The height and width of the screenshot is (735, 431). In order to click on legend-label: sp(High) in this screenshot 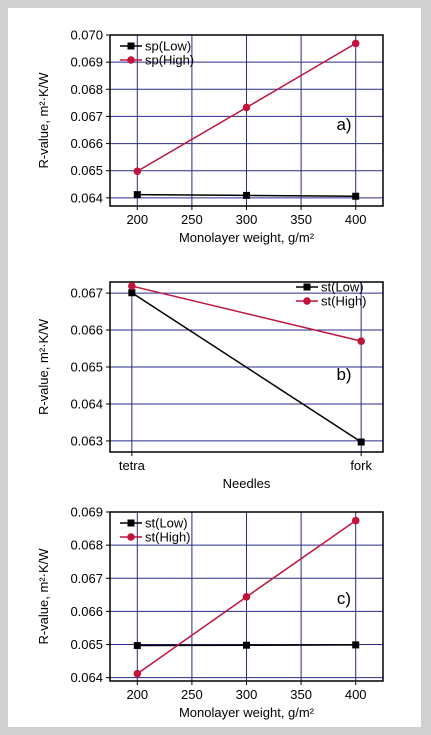, I will do `click(169, 60)`.